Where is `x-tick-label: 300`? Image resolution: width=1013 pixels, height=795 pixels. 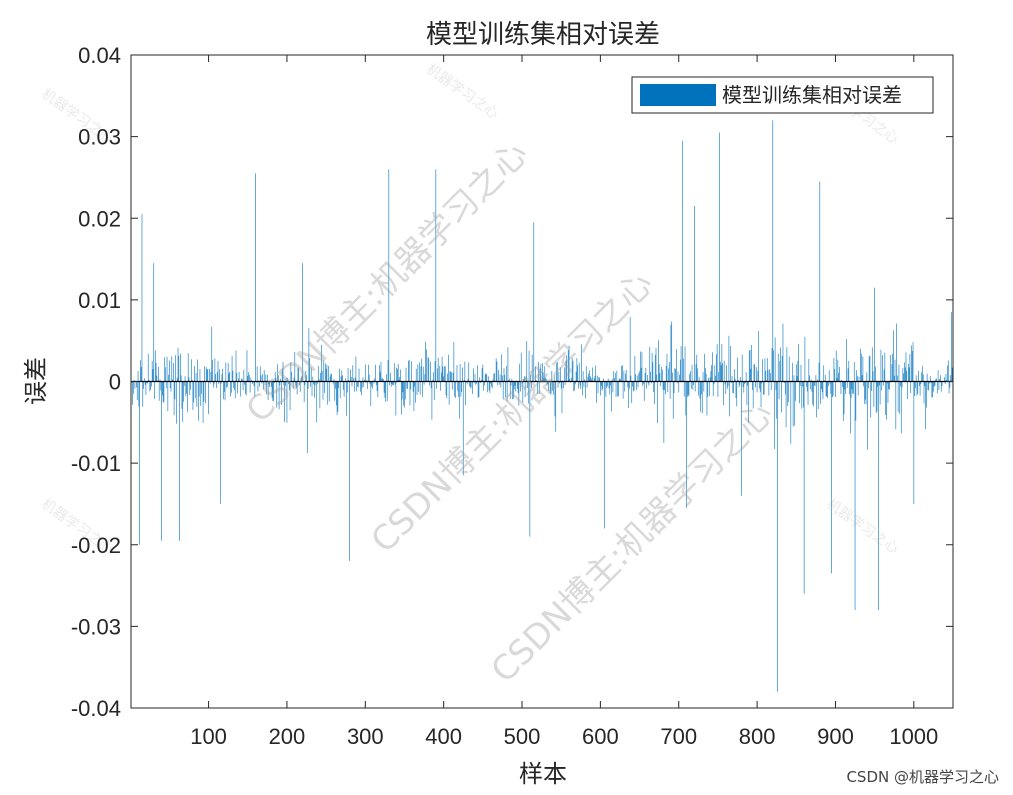 x-tick-label: 300 is located at coordinates (365, 736).